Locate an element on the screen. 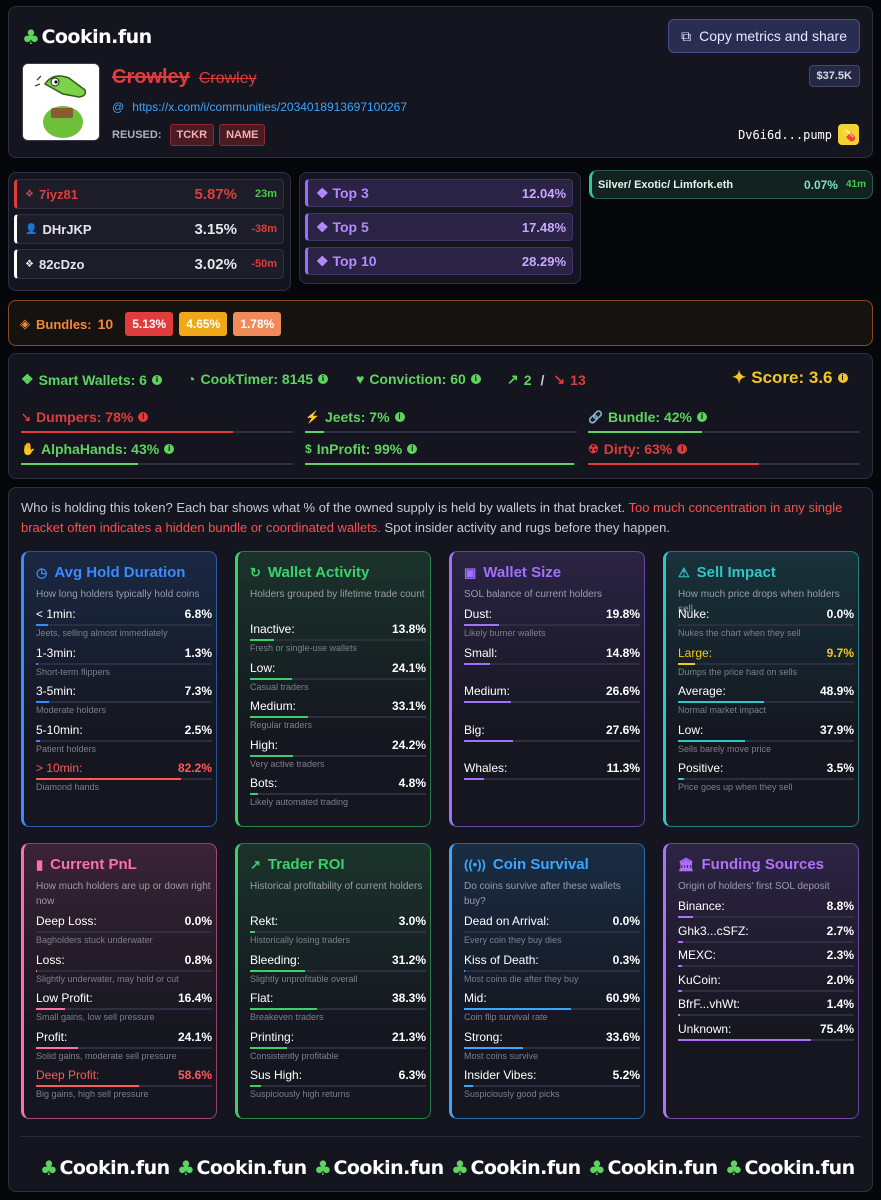  holder-time: -50m is located at coordinates (264, 264).